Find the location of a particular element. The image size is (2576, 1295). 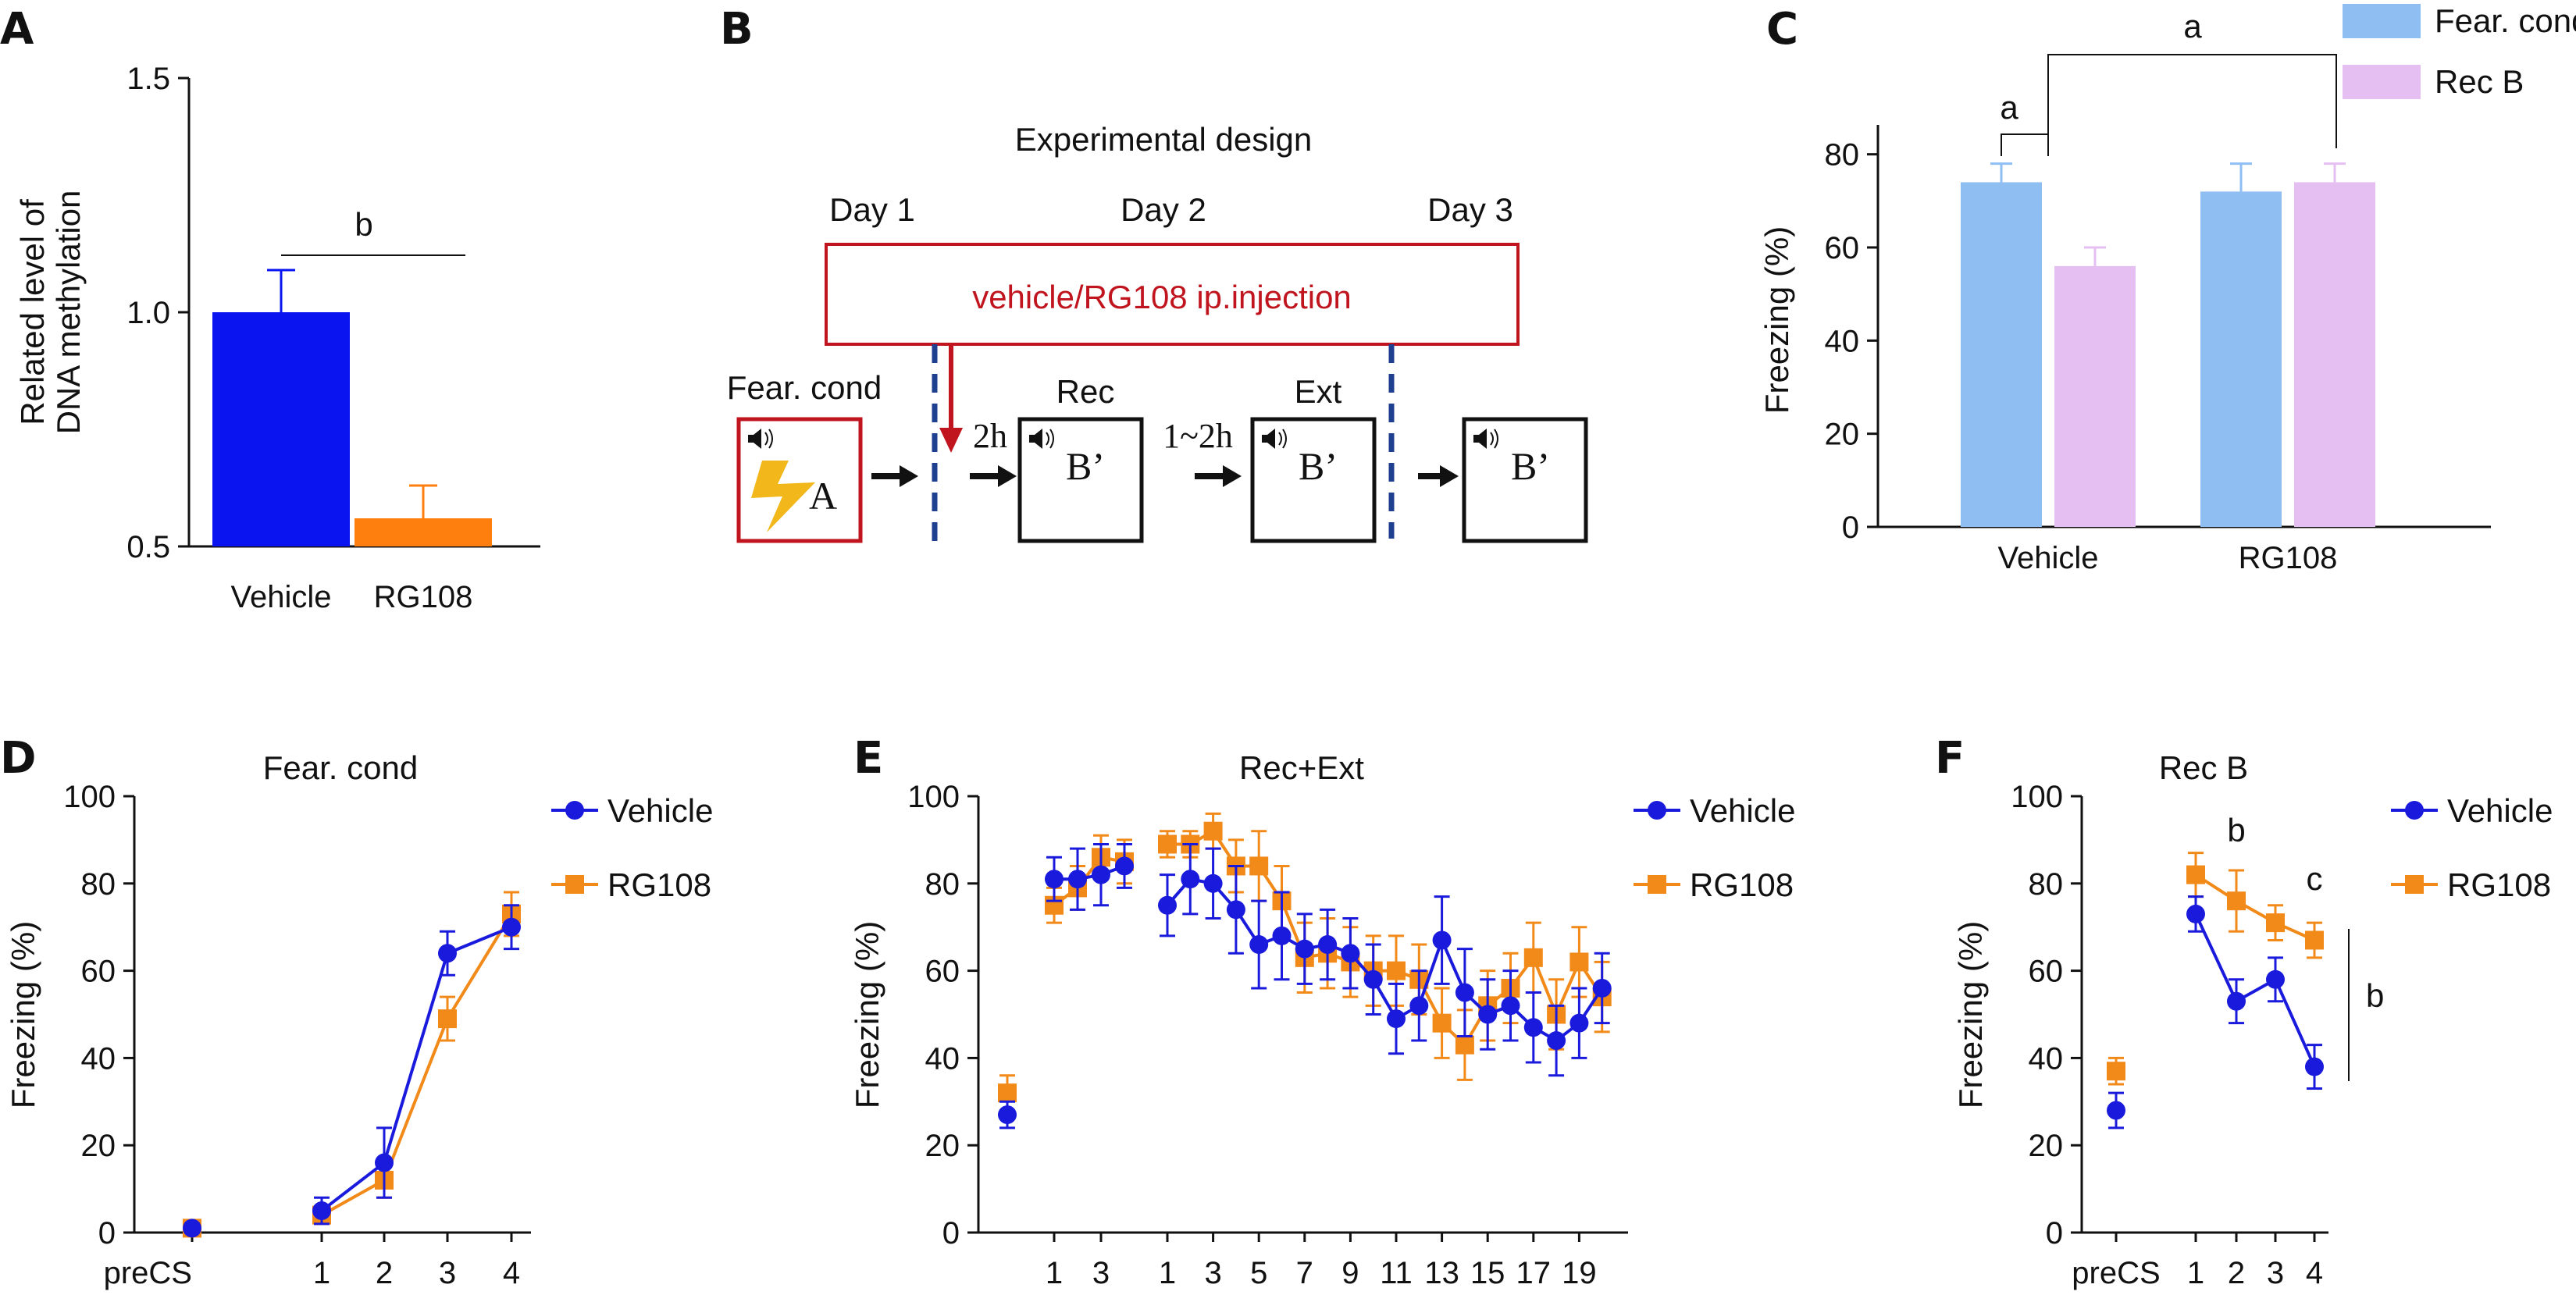

bar-vehicle is located at coordinates (281, 429).